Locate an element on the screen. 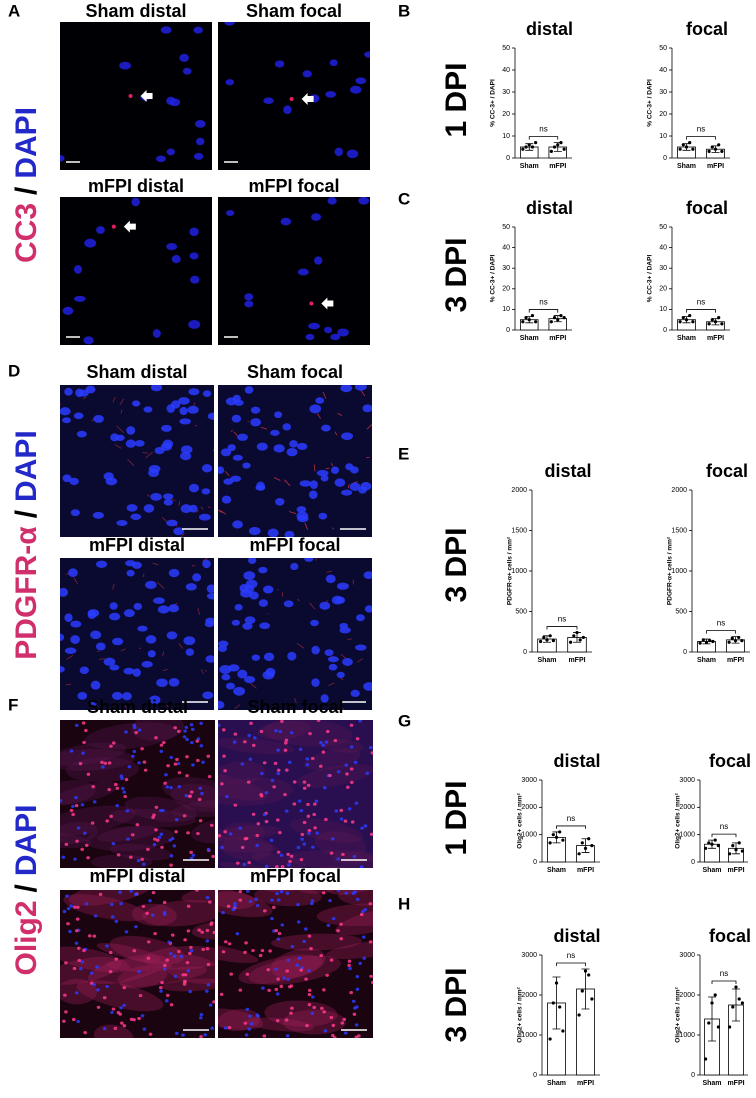 The height and width of the screenshot is (1098, 756). row-label: 3 DPI is located at coordinates (456, 564).